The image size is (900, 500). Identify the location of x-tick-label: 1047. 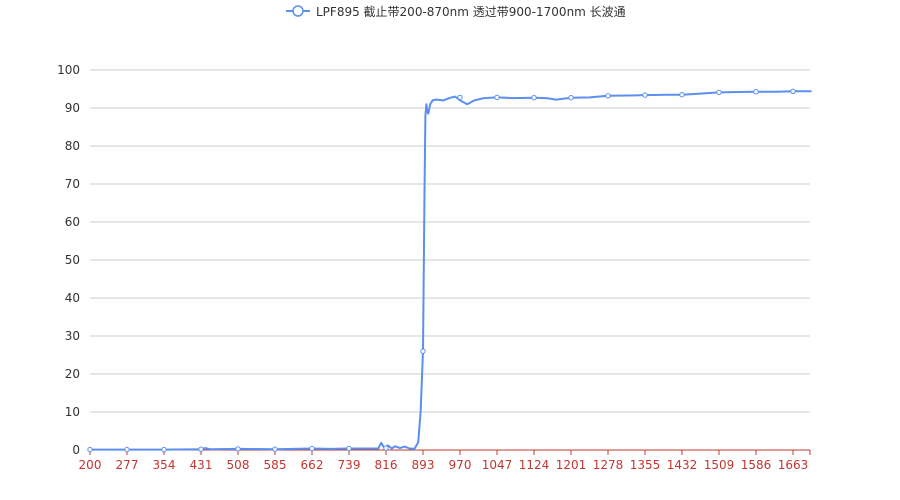
(497, 465).